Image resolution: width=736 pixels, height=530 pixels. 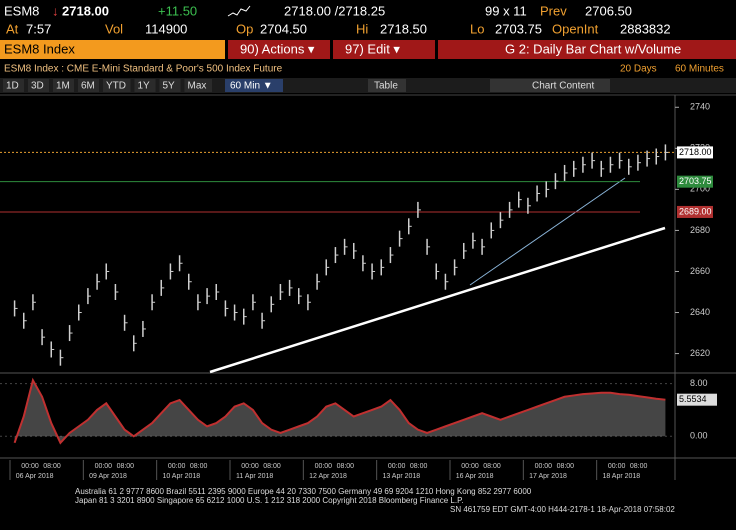 I want to click on y-tick-label: 2740, so click(x=700, y=107).